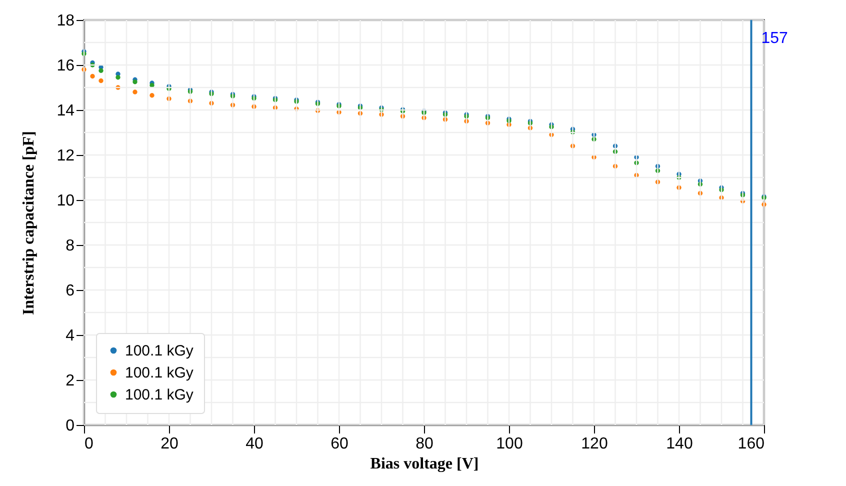 The height and width of the screenshot is (486, 846). What do you see at coordinates (65, 201) in the screenshot?
I see `y-tick-label: 10` at bounding box center [65, 201].